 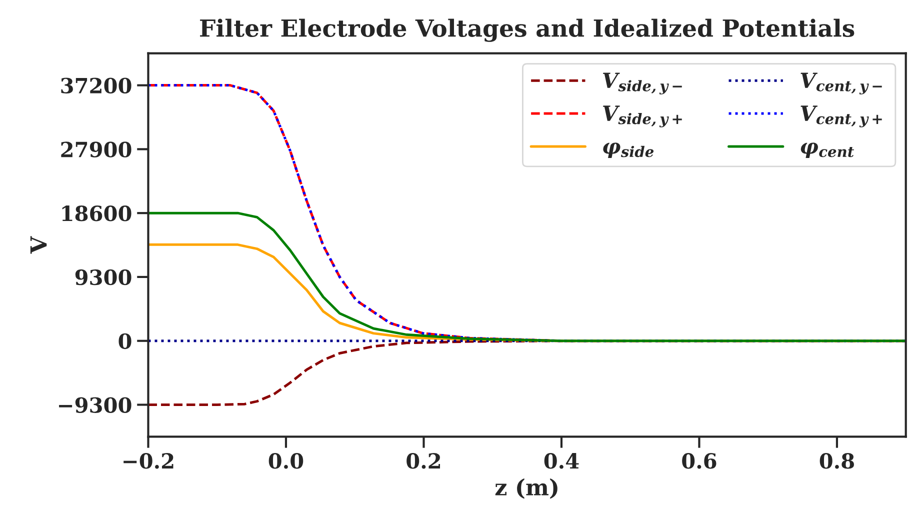 I want to click on x-tick-label: 0.2, so click(x=423, y=461).